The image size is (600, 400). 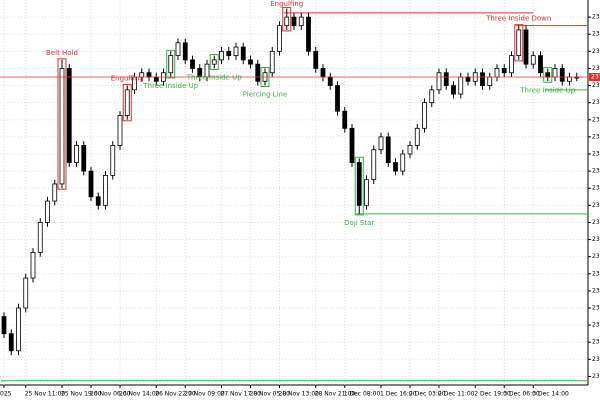 What do you see at coordinates (127, 79) in the screenshot?
I see `pattern-label: Engulfing` at bounding box center [127, 79].